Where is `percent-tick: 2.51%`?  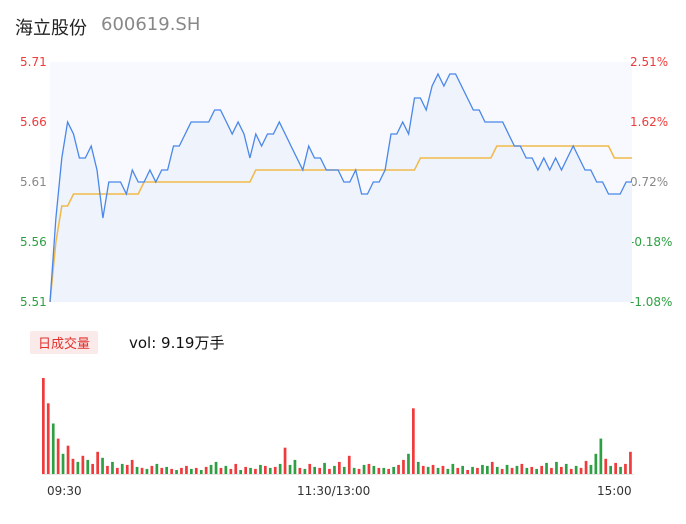
percent-tick: 2.51% is located at coordinates (649, 62).